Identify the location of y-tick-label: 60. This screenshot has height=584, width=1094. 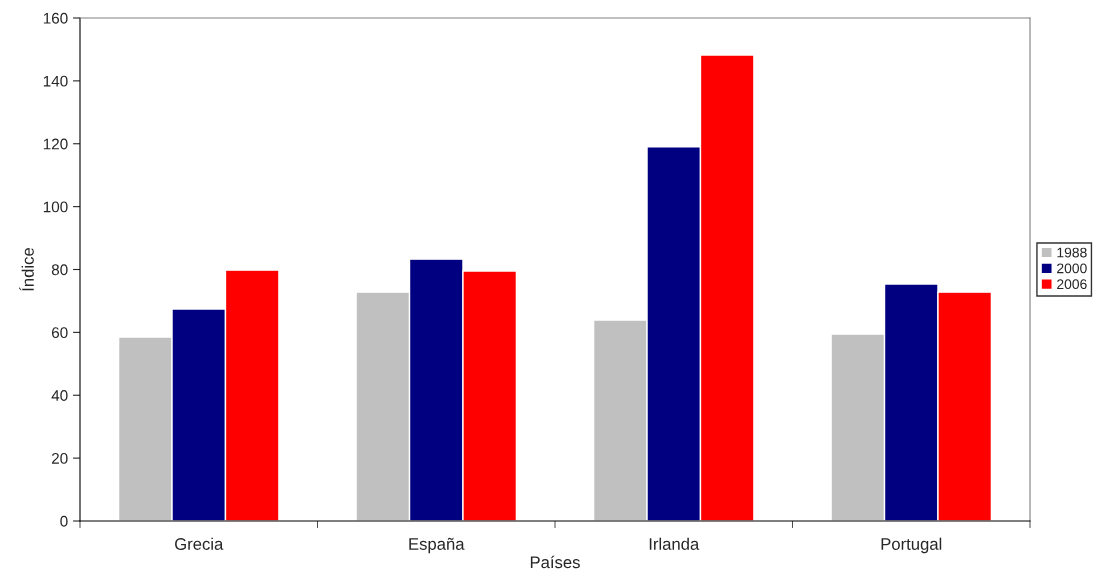
(59, 333).